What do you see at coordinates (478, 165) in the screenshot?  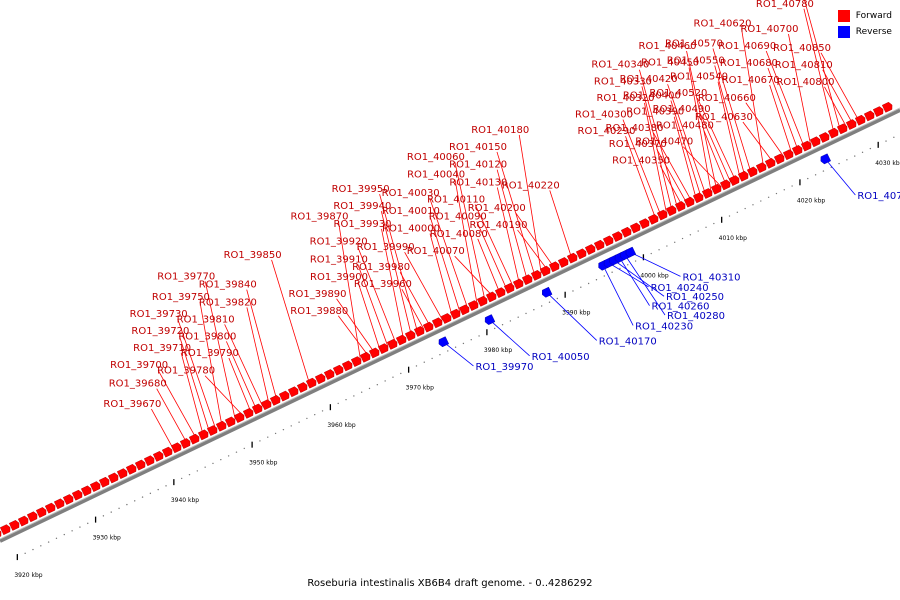 I see `forward-gene-label: RO1_40120` at bounding box center [478, 165].